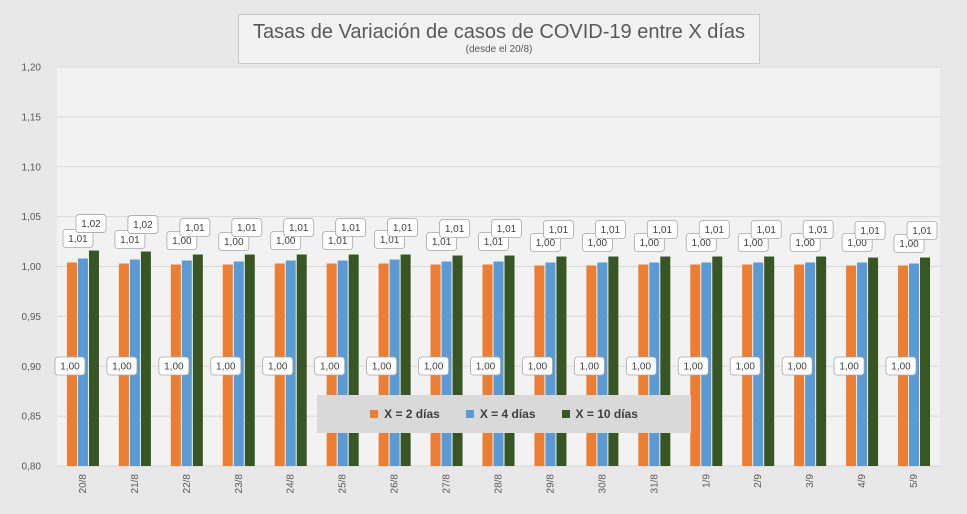 This screenshot has width=967, height=514. I want to click on data-label-0-3-text: 1,00, so click(226, 367).